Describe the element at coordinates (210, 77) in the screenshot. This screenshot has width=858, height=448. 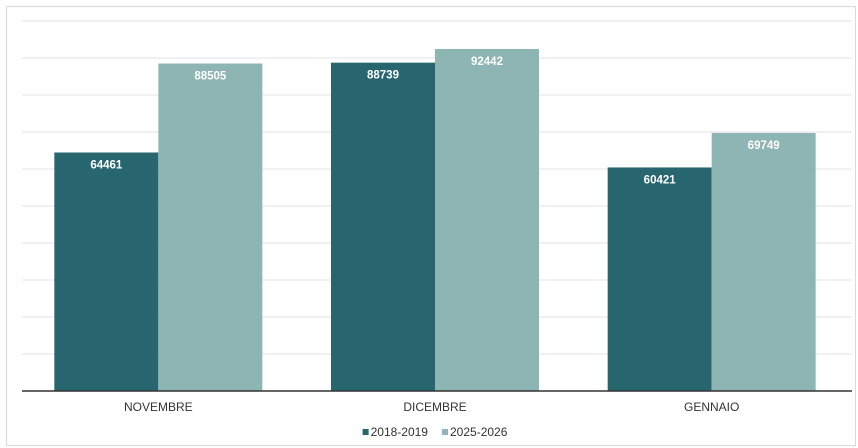
I see `bar-value-label: 88505` at that location.